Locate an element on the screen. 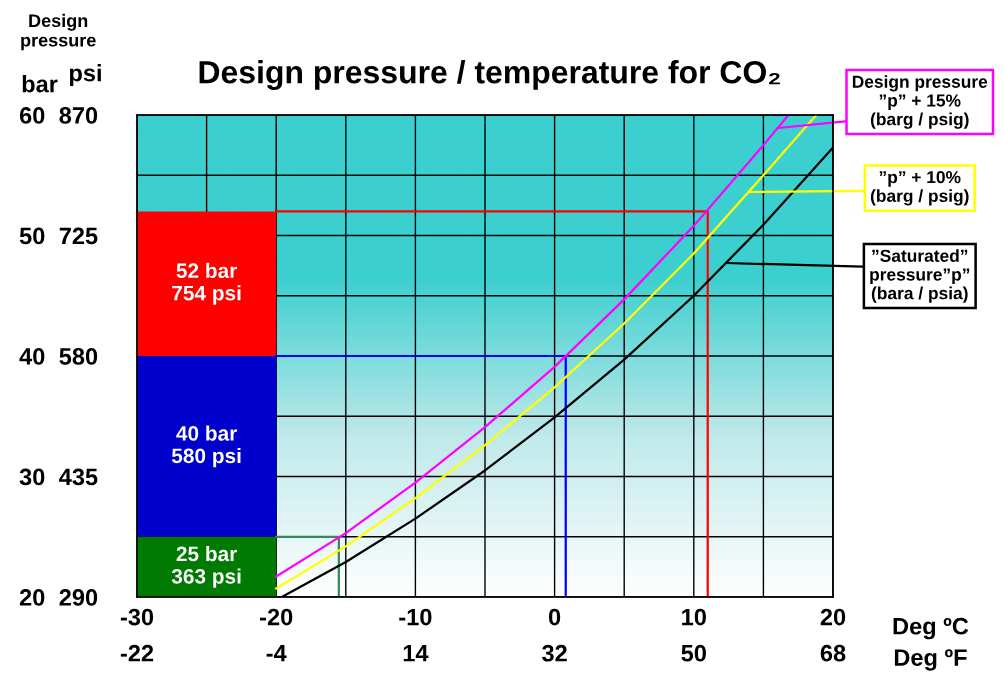  x2-tick-label: -22 is located at coordinates (137, 653).